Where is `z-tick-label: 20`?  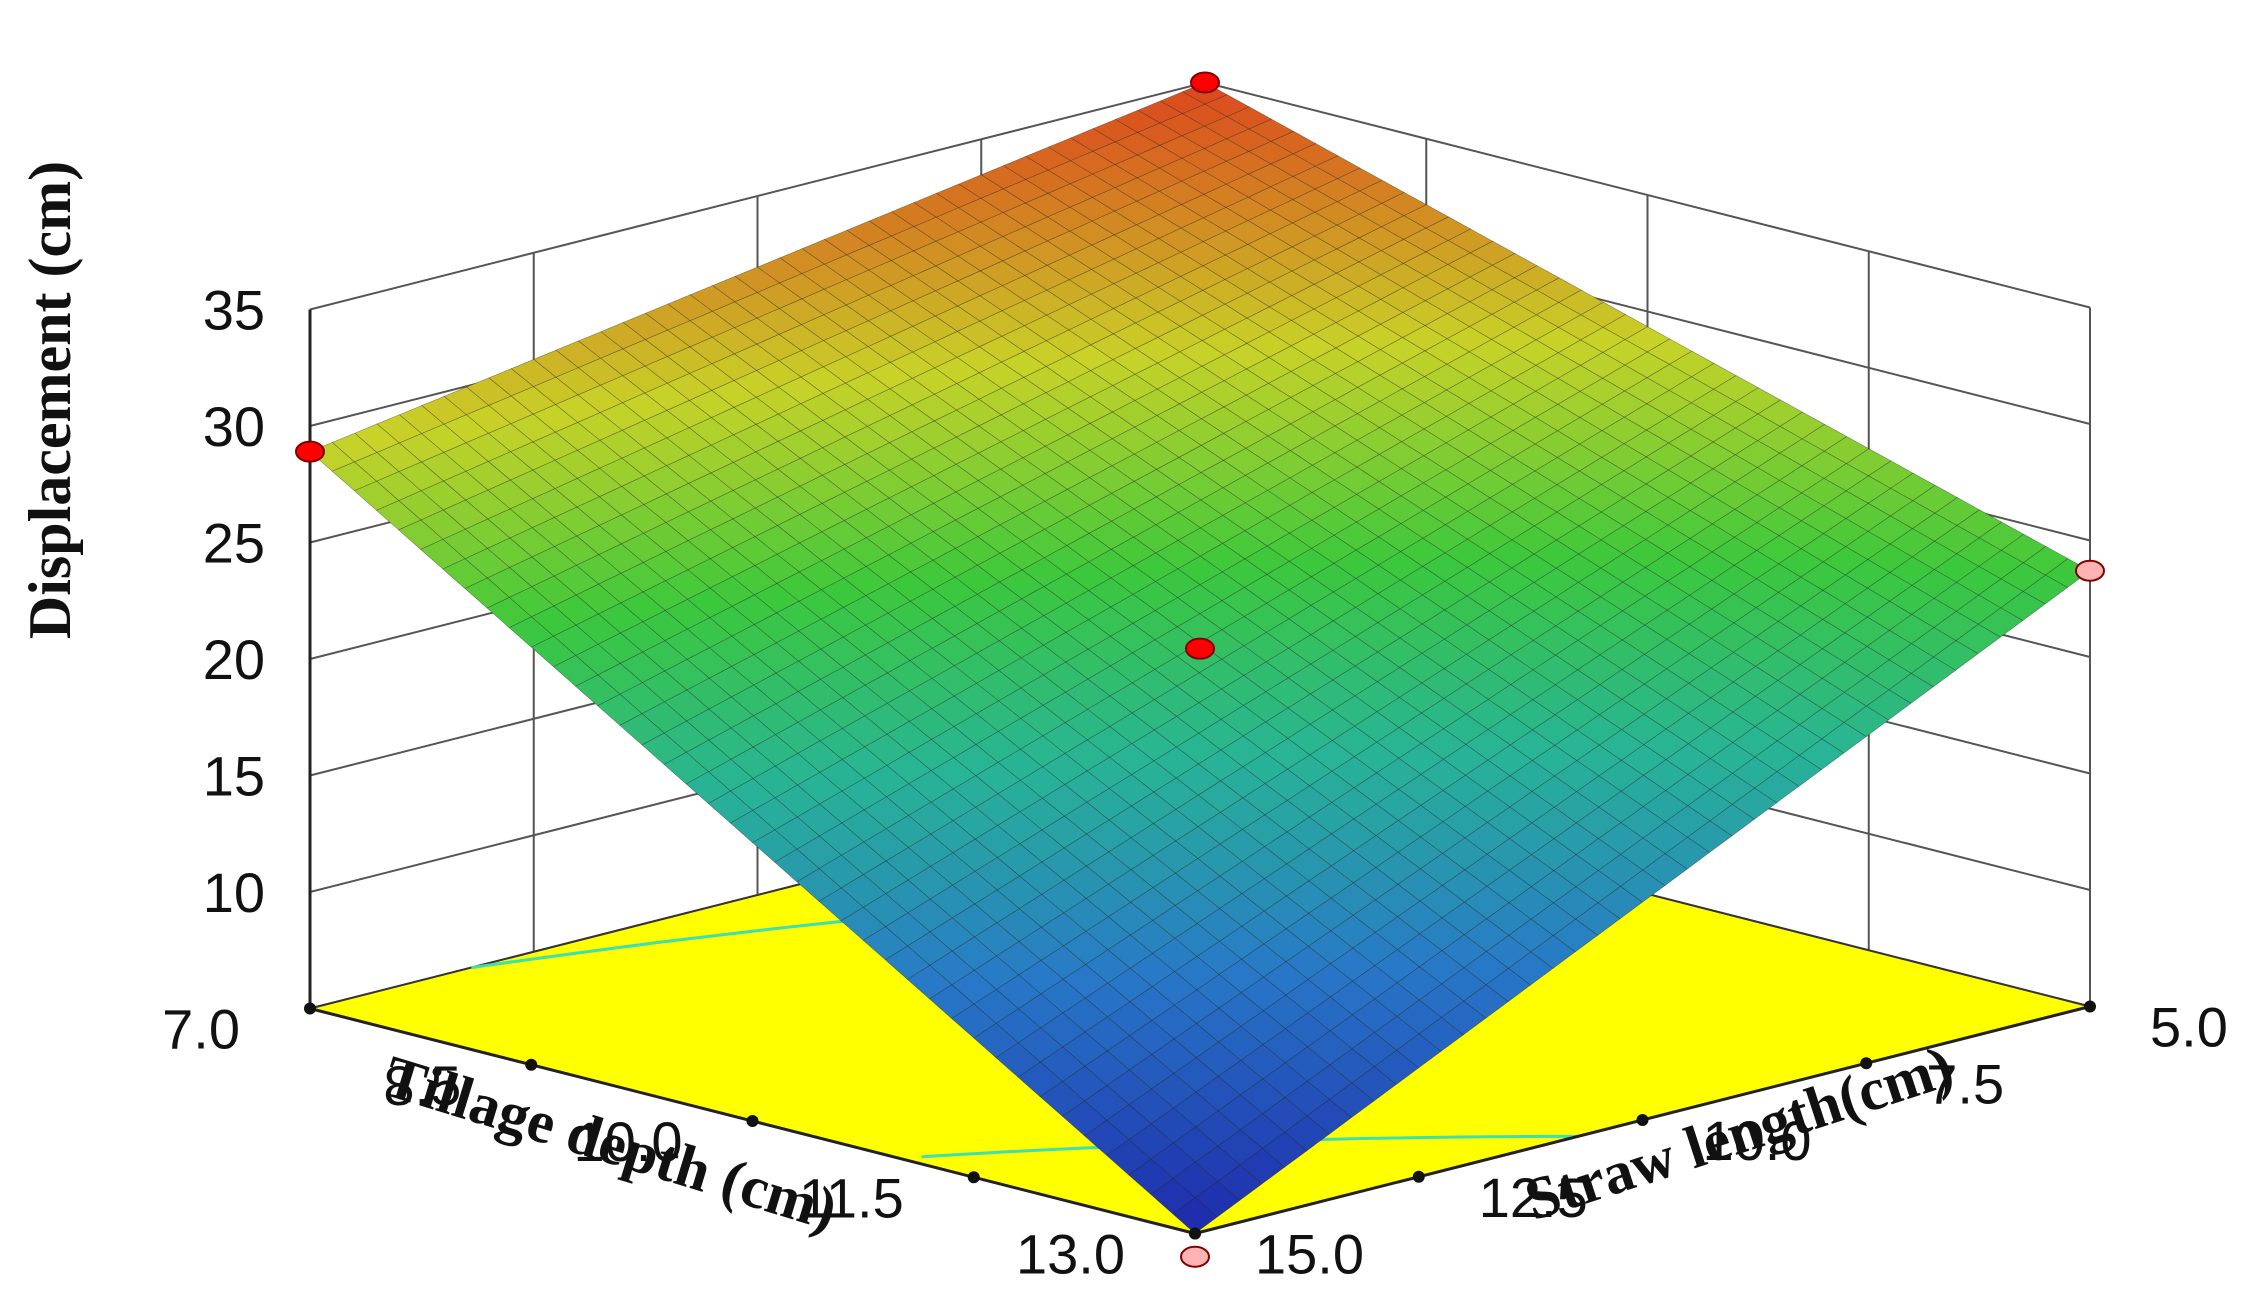
z-tick-label: 20 is located at coordinates (234, 659).